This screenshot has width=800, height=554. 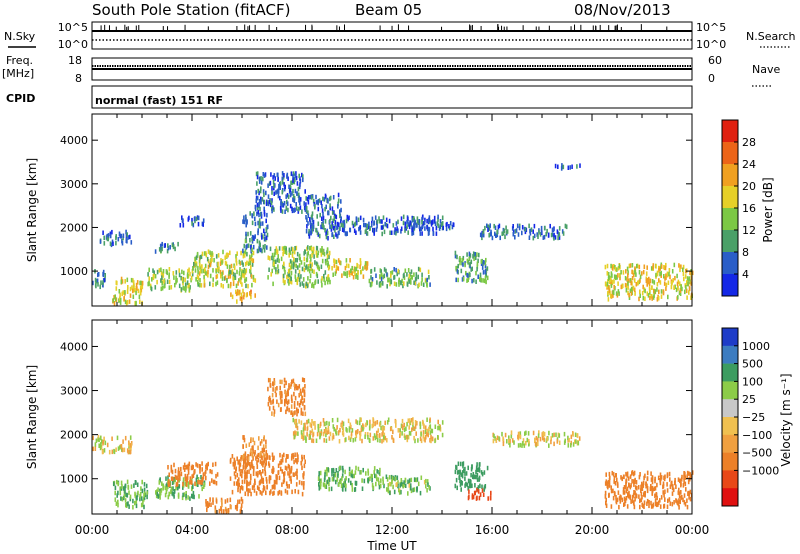 What do you see at coordinates (745, 252) in the screenshot?
I see `colorbar-tick-label: 8` at bounding box center [745, 252].